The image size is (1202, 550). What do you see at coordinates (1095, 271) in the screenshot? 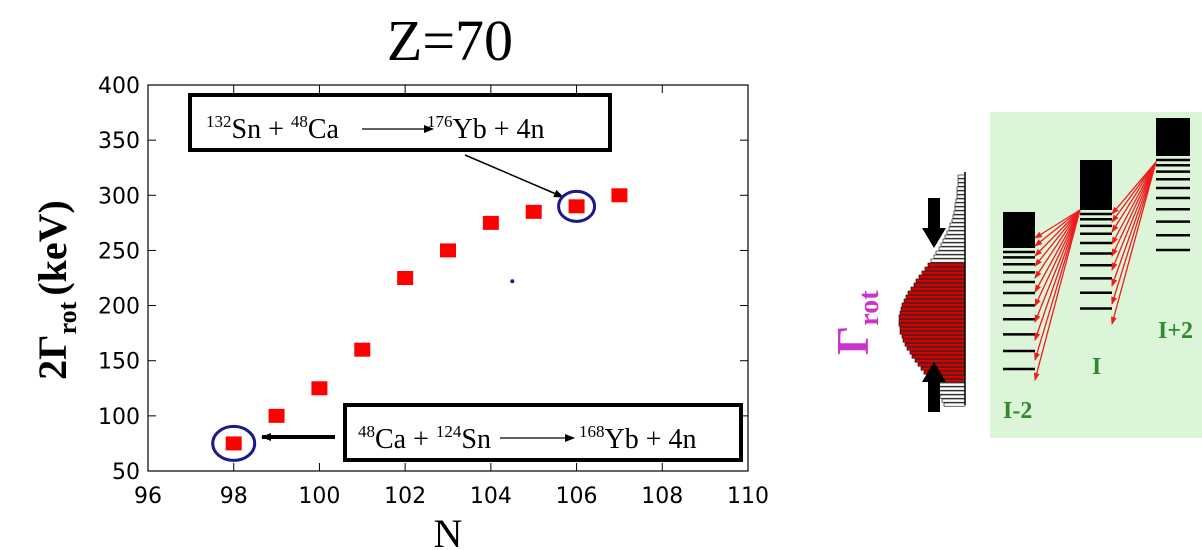
I see `transition-arrows` at bounding box center [1095, 271].